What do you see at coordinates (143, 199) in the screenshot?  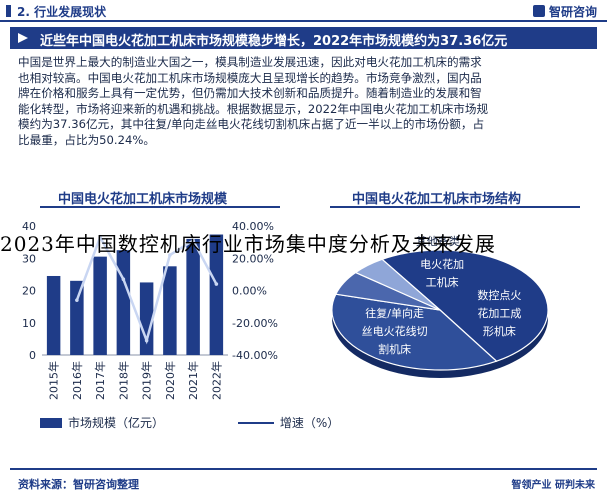 I see `left-chart-title: 中国电火花加工机床市场规模` at bounding box center [143, 199].